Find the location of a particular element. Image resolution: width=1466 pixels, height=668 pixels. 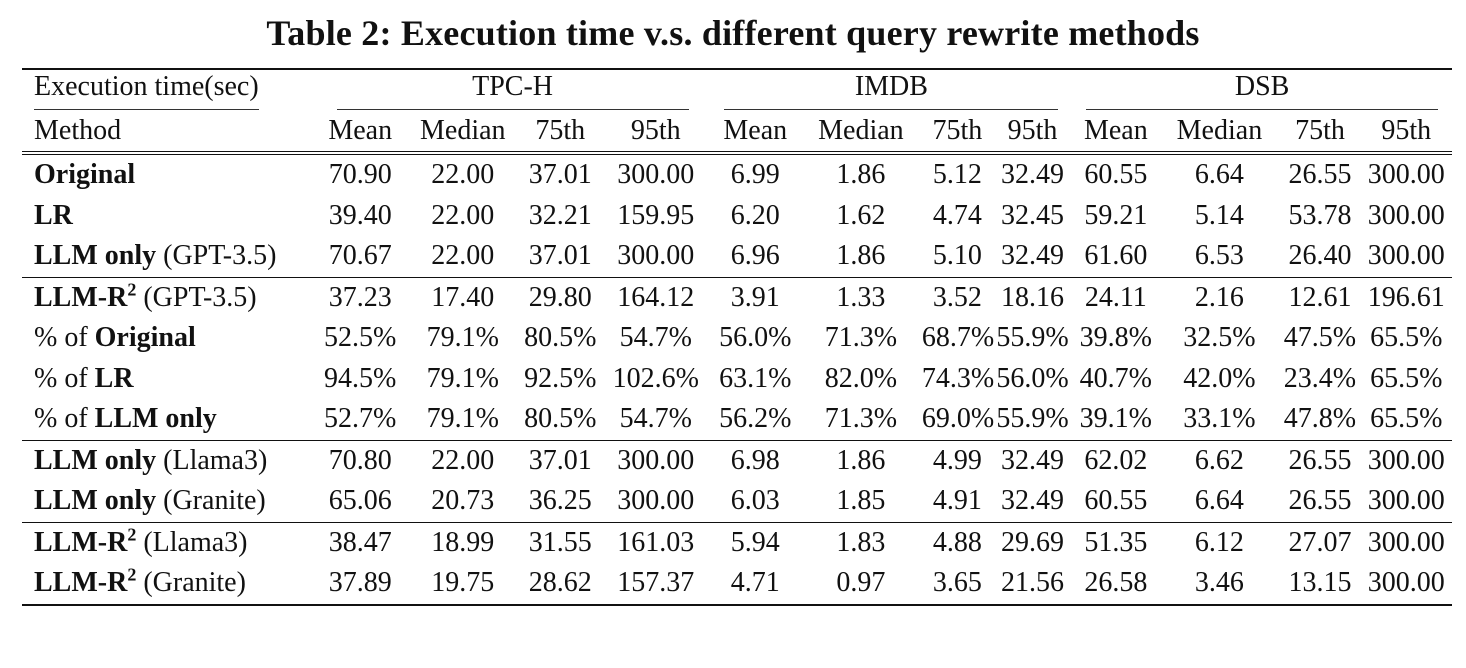

value-cell: 24.11 is located at coordinates (1115, 297).